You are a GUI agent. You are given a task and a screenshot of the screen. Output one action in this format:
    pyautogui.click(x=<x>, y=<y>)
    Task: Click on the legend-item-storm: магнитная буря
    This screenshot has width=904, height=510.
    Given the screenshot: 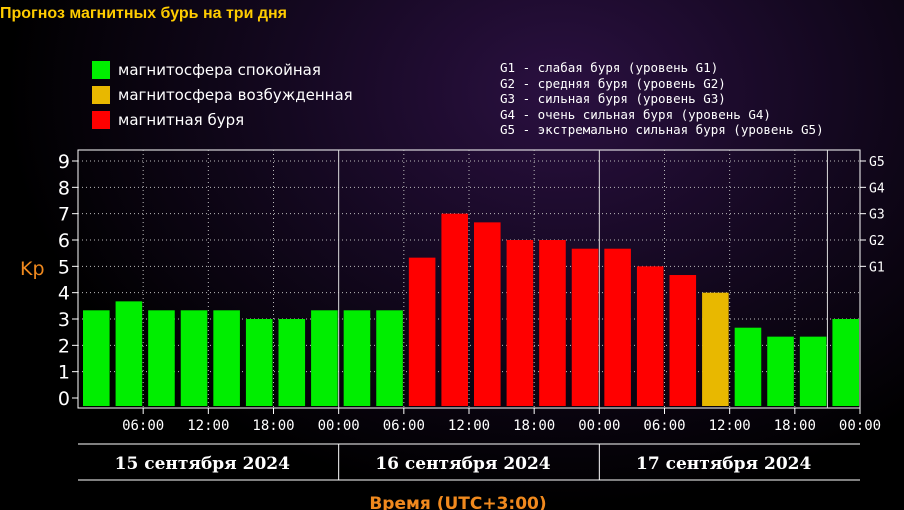 What is the action you would take?
    pyautogui.click(x=168, y=120)
    